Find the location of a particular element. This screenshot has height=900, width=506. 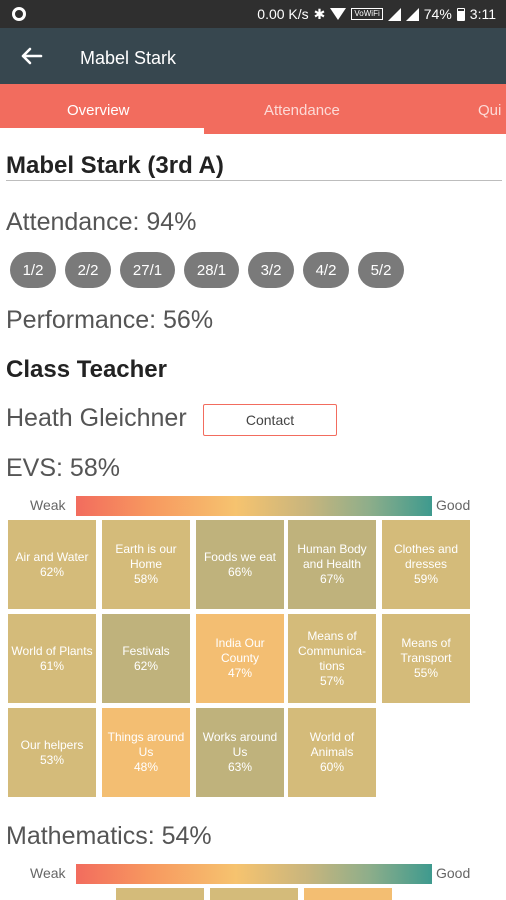

topic-tile: India Our County 47% is located at coordinates (240, 658).